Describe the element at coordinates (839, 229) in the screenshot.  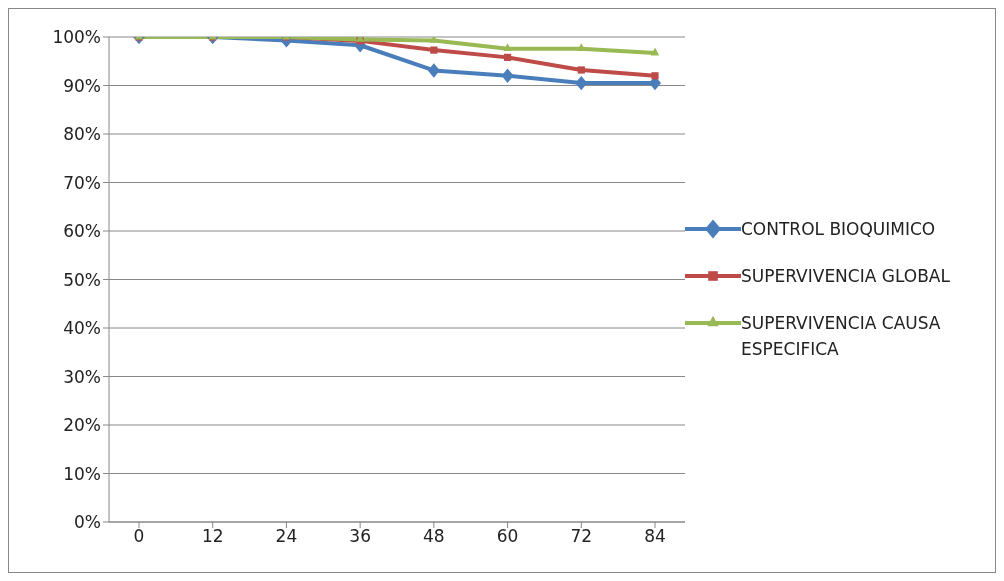
I see `legend-label: CONTROL BIOQUIMICO` at that location.